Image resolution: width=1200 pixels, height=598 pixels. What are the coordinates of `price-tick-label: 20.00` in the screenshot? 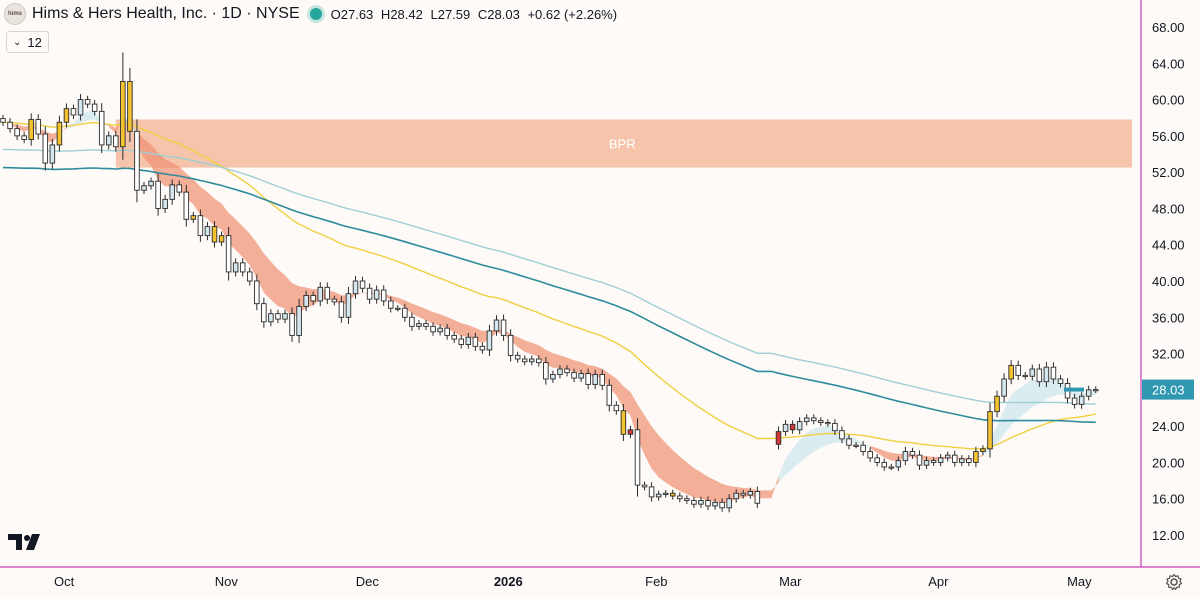 It's located at (1168, 462).